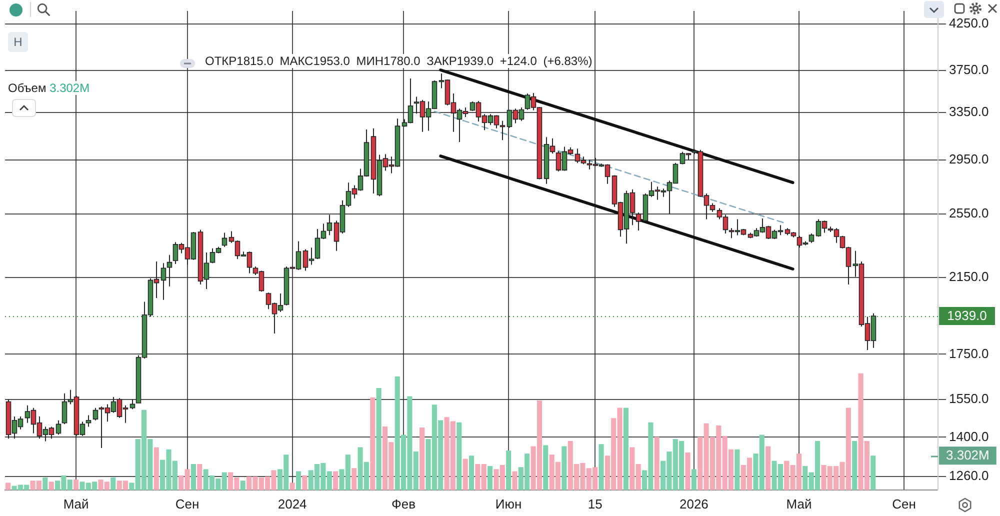 This screenshot has width=1000, height=516. I want to click on y-tick-label: 1400.0, so click(969, 436).